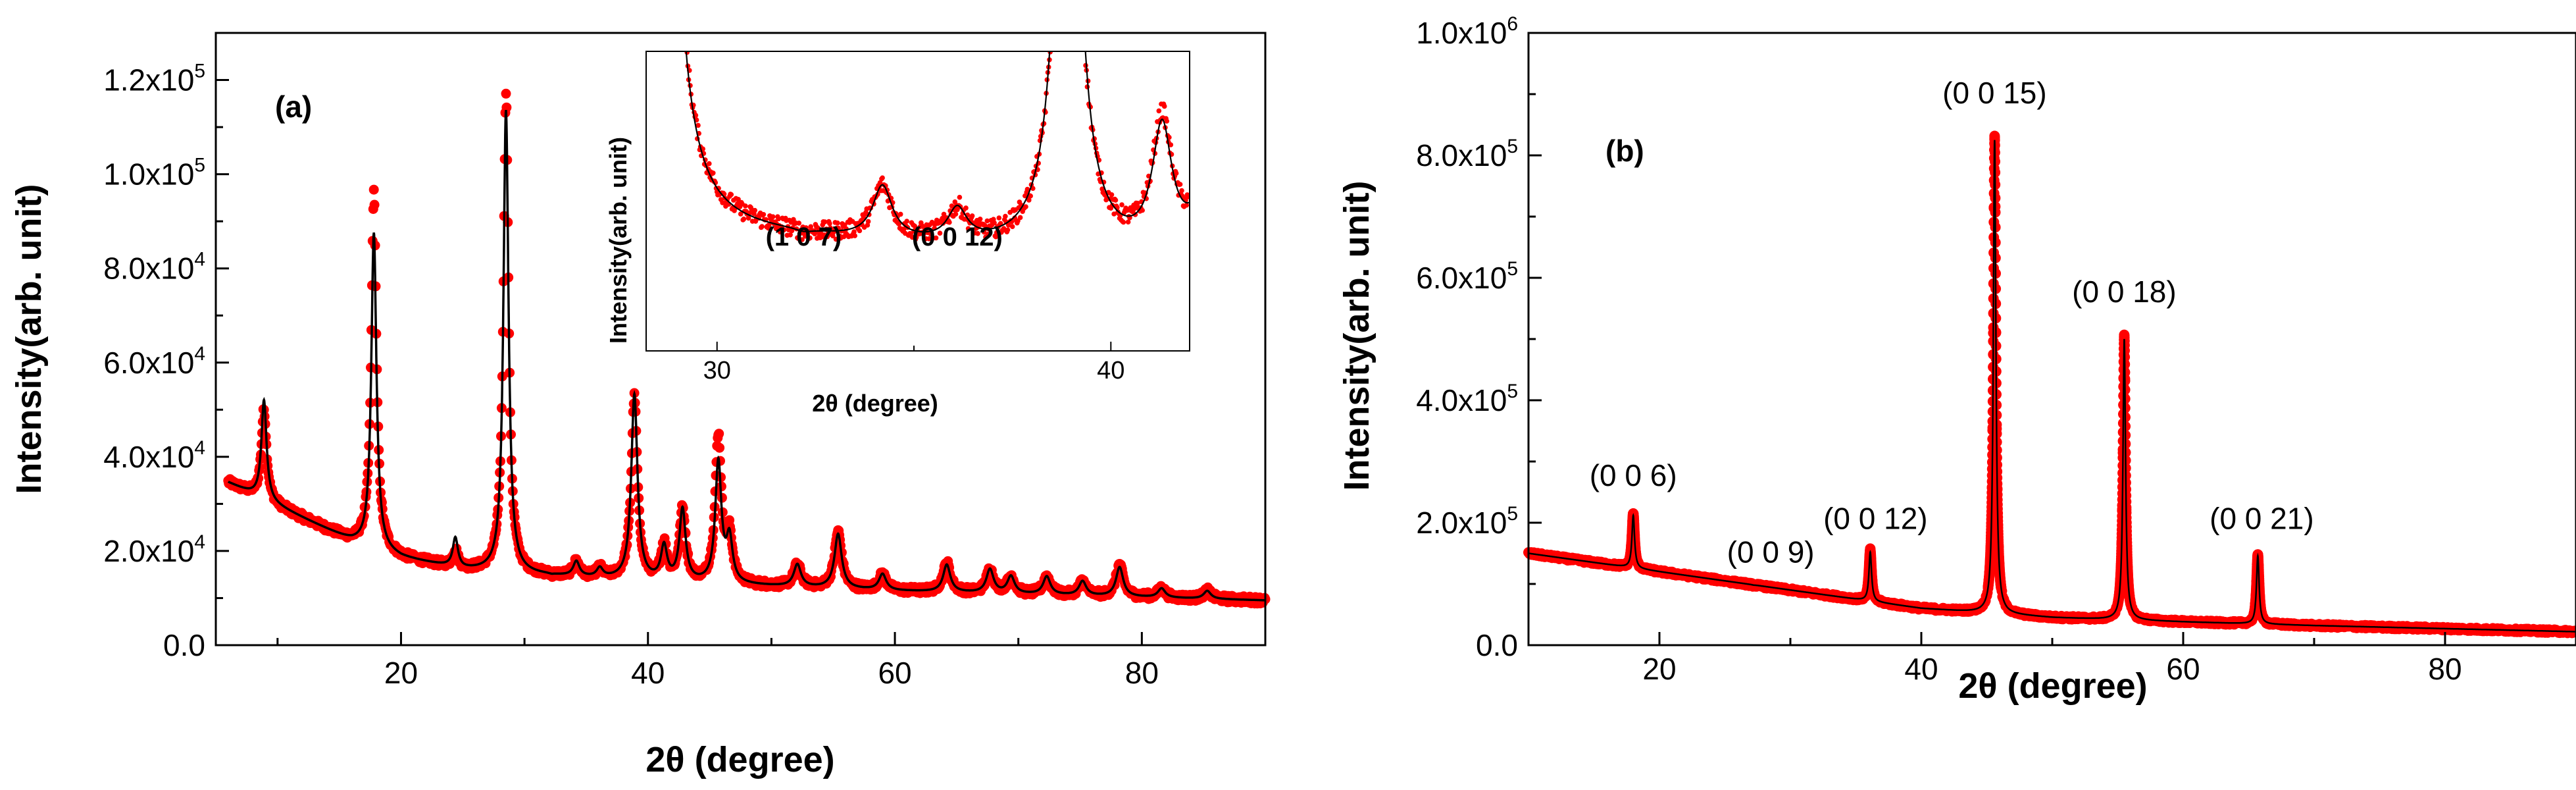 The width and height of the screenshot is (2576, 790). Describe the element at coordinates (717, 371) in the screenshot. I see `inset-xtick-label-0: 30` at that location.